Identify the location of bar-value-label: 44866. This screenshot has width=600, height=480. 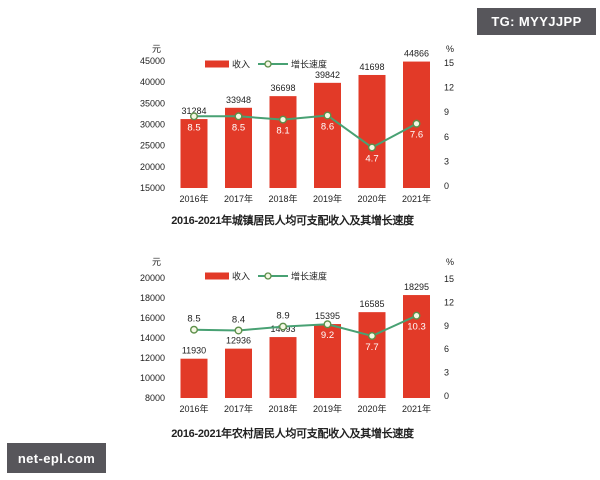
(416, 54).